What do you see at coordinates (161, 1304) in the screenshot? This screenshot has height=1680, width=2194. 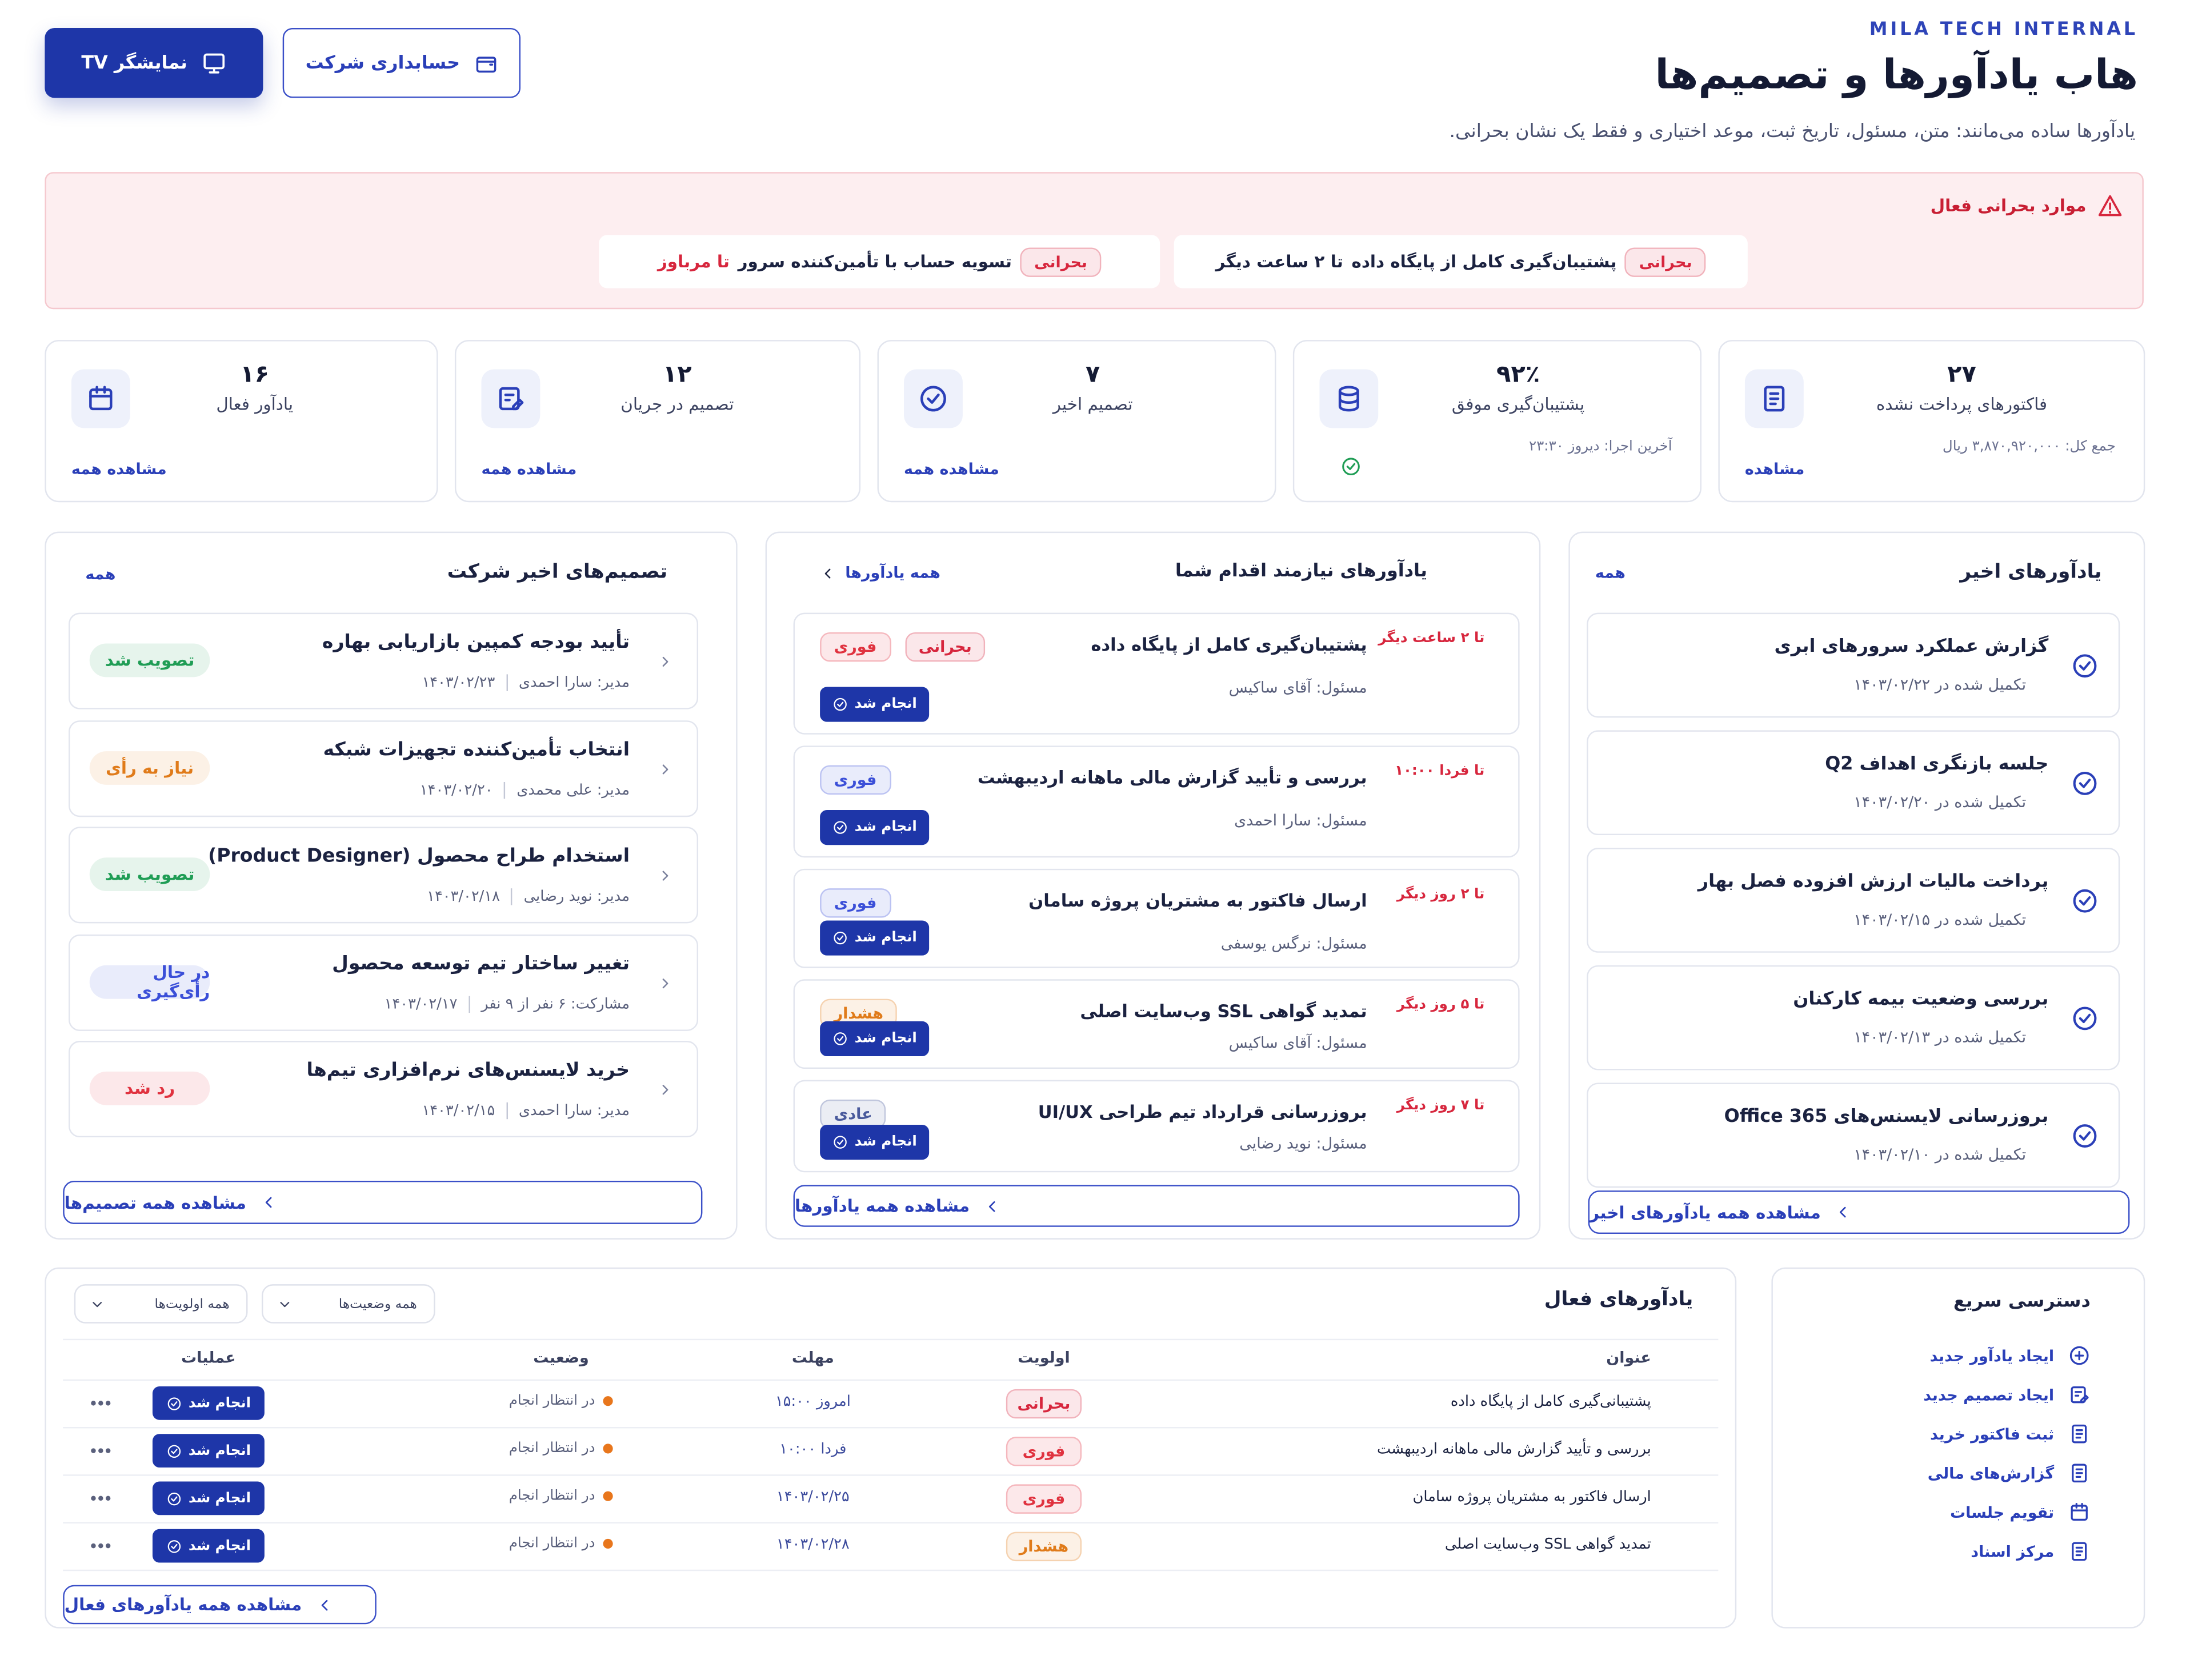 I see `filter-select: همه اولویت‌ها` at bounding box center [161, 1304].